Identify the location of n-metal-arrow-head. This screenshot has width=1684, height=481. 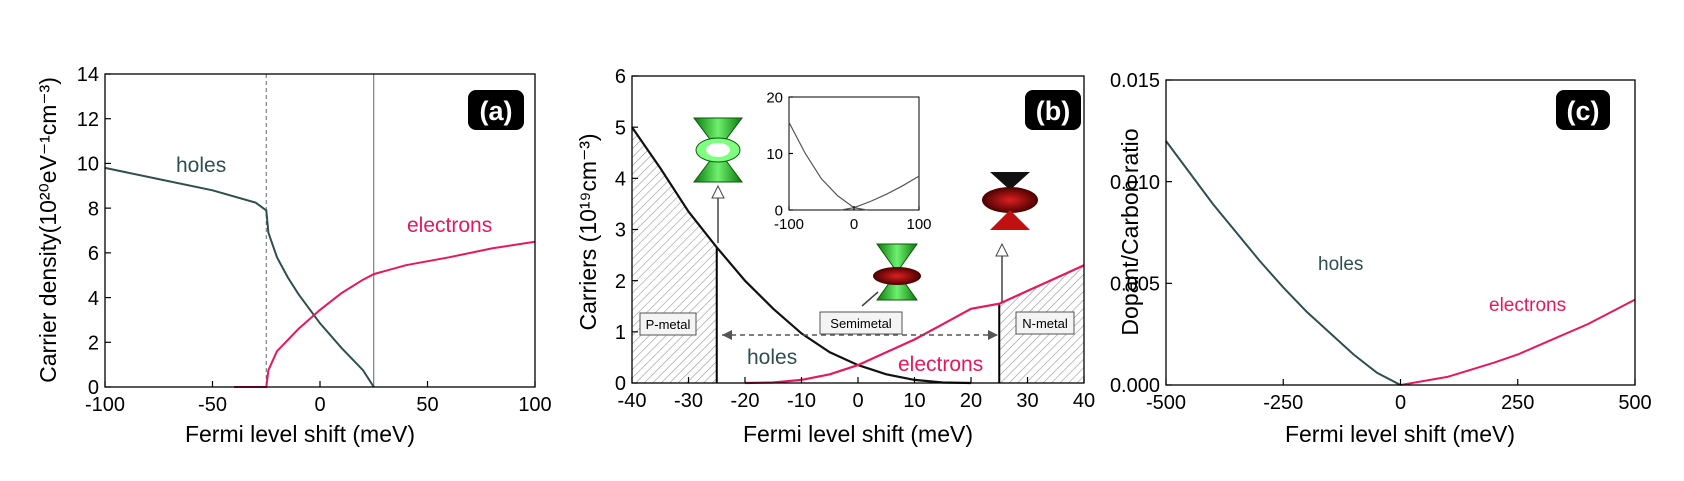
(1002, 249).